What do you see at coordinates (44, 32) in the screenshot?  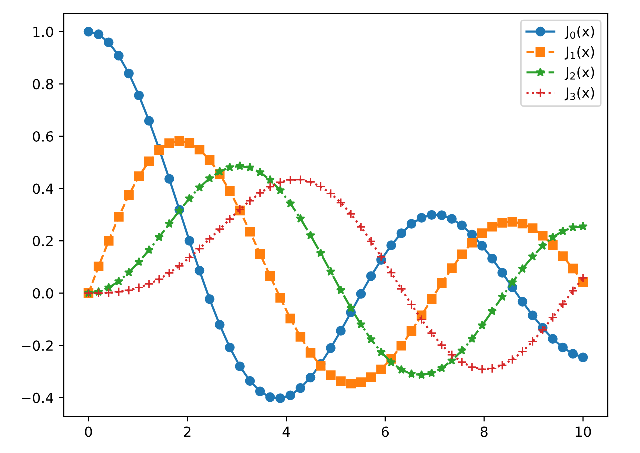 I see `y-tick-label: 1.0` at bounding box center [44, 32].